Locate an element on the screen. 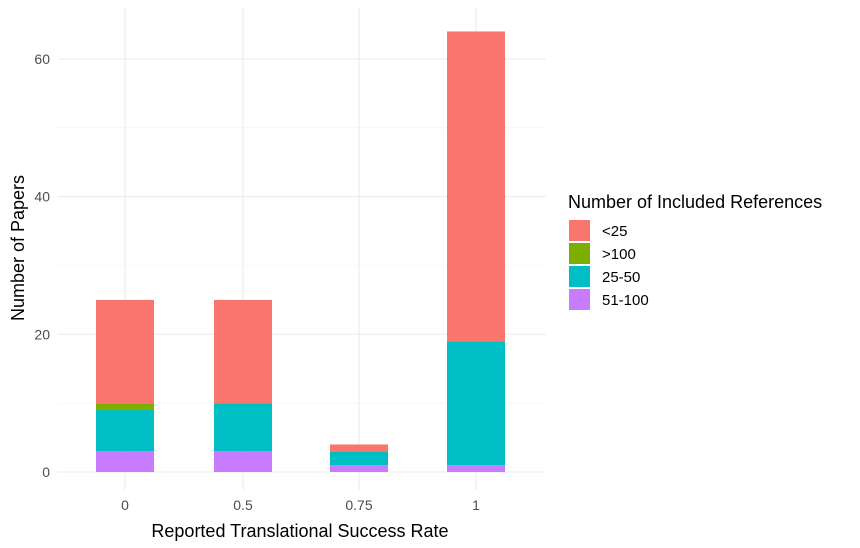 This screenshot has width=860, height=548. legend-title: Number of Included References is located at coordinates (695, 202).